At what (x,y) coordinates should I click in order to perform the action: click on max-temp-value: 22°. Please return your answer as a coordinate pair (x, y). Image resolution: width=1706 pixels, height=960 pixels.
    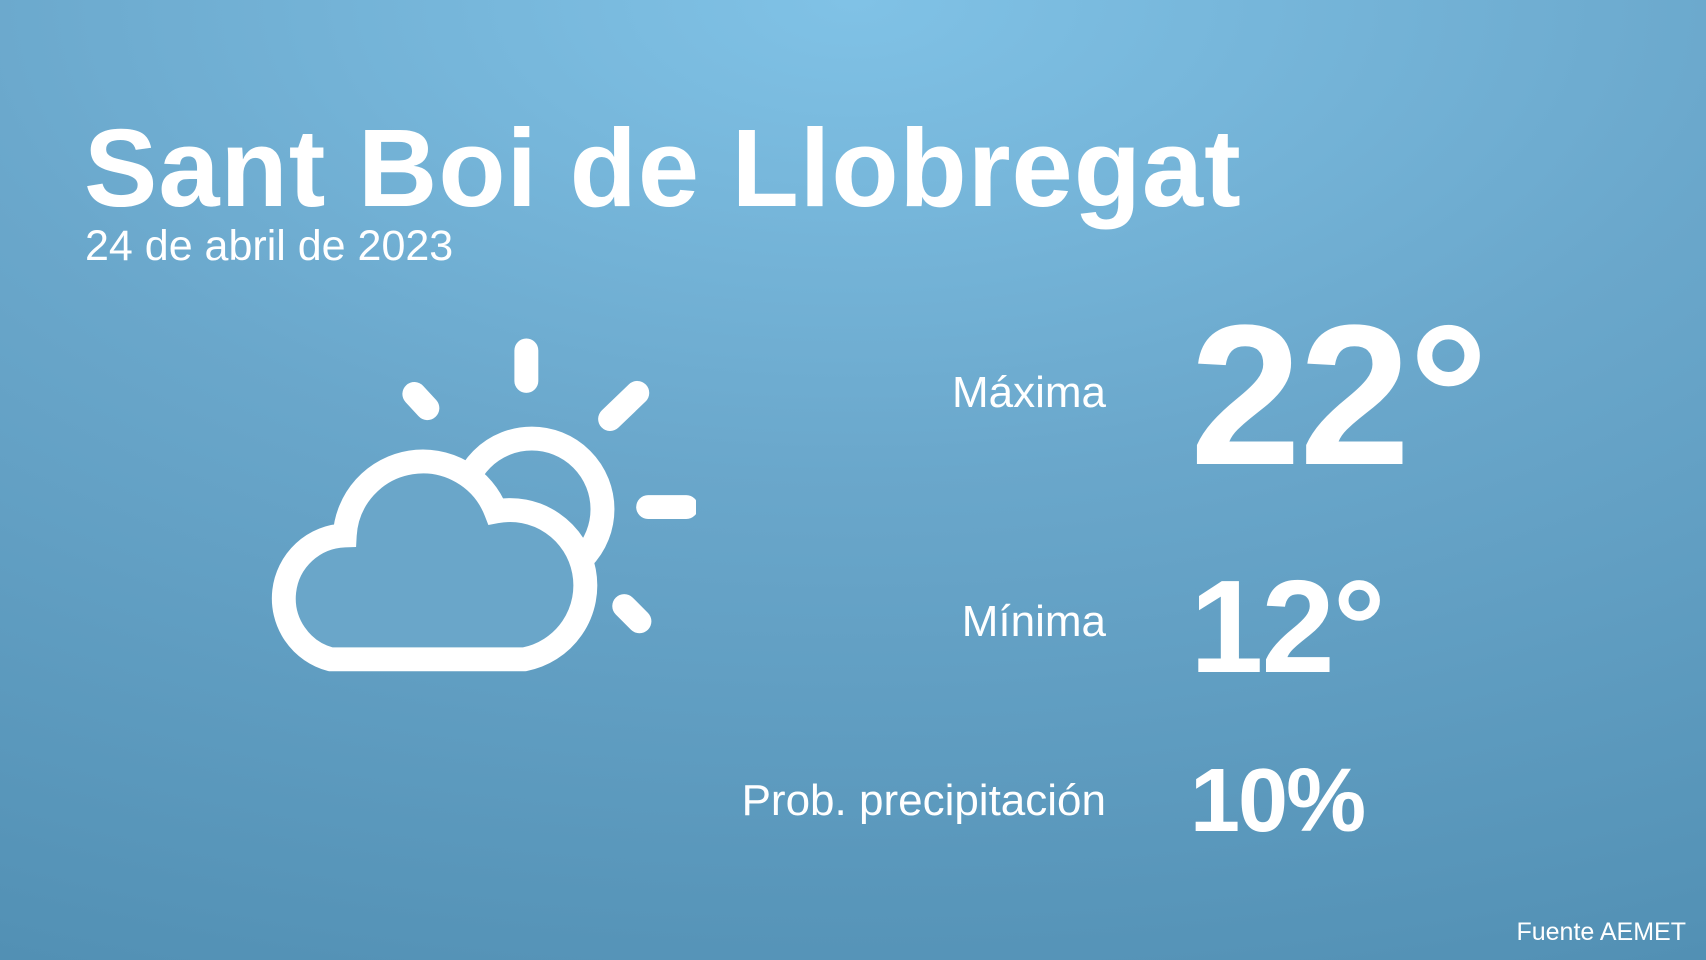
    Looking at the image, I should click on (1339, 395).